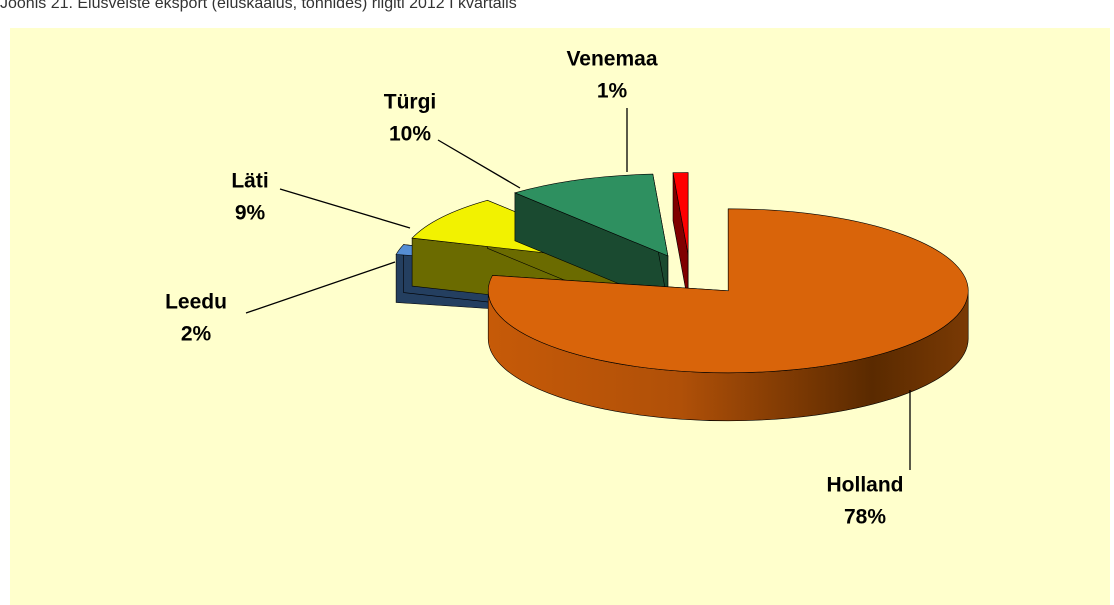  What do you see at coordinates (612, 91) in the screenshot?
I see `slice-value-label: 1%` at bounding box center [612, 91].